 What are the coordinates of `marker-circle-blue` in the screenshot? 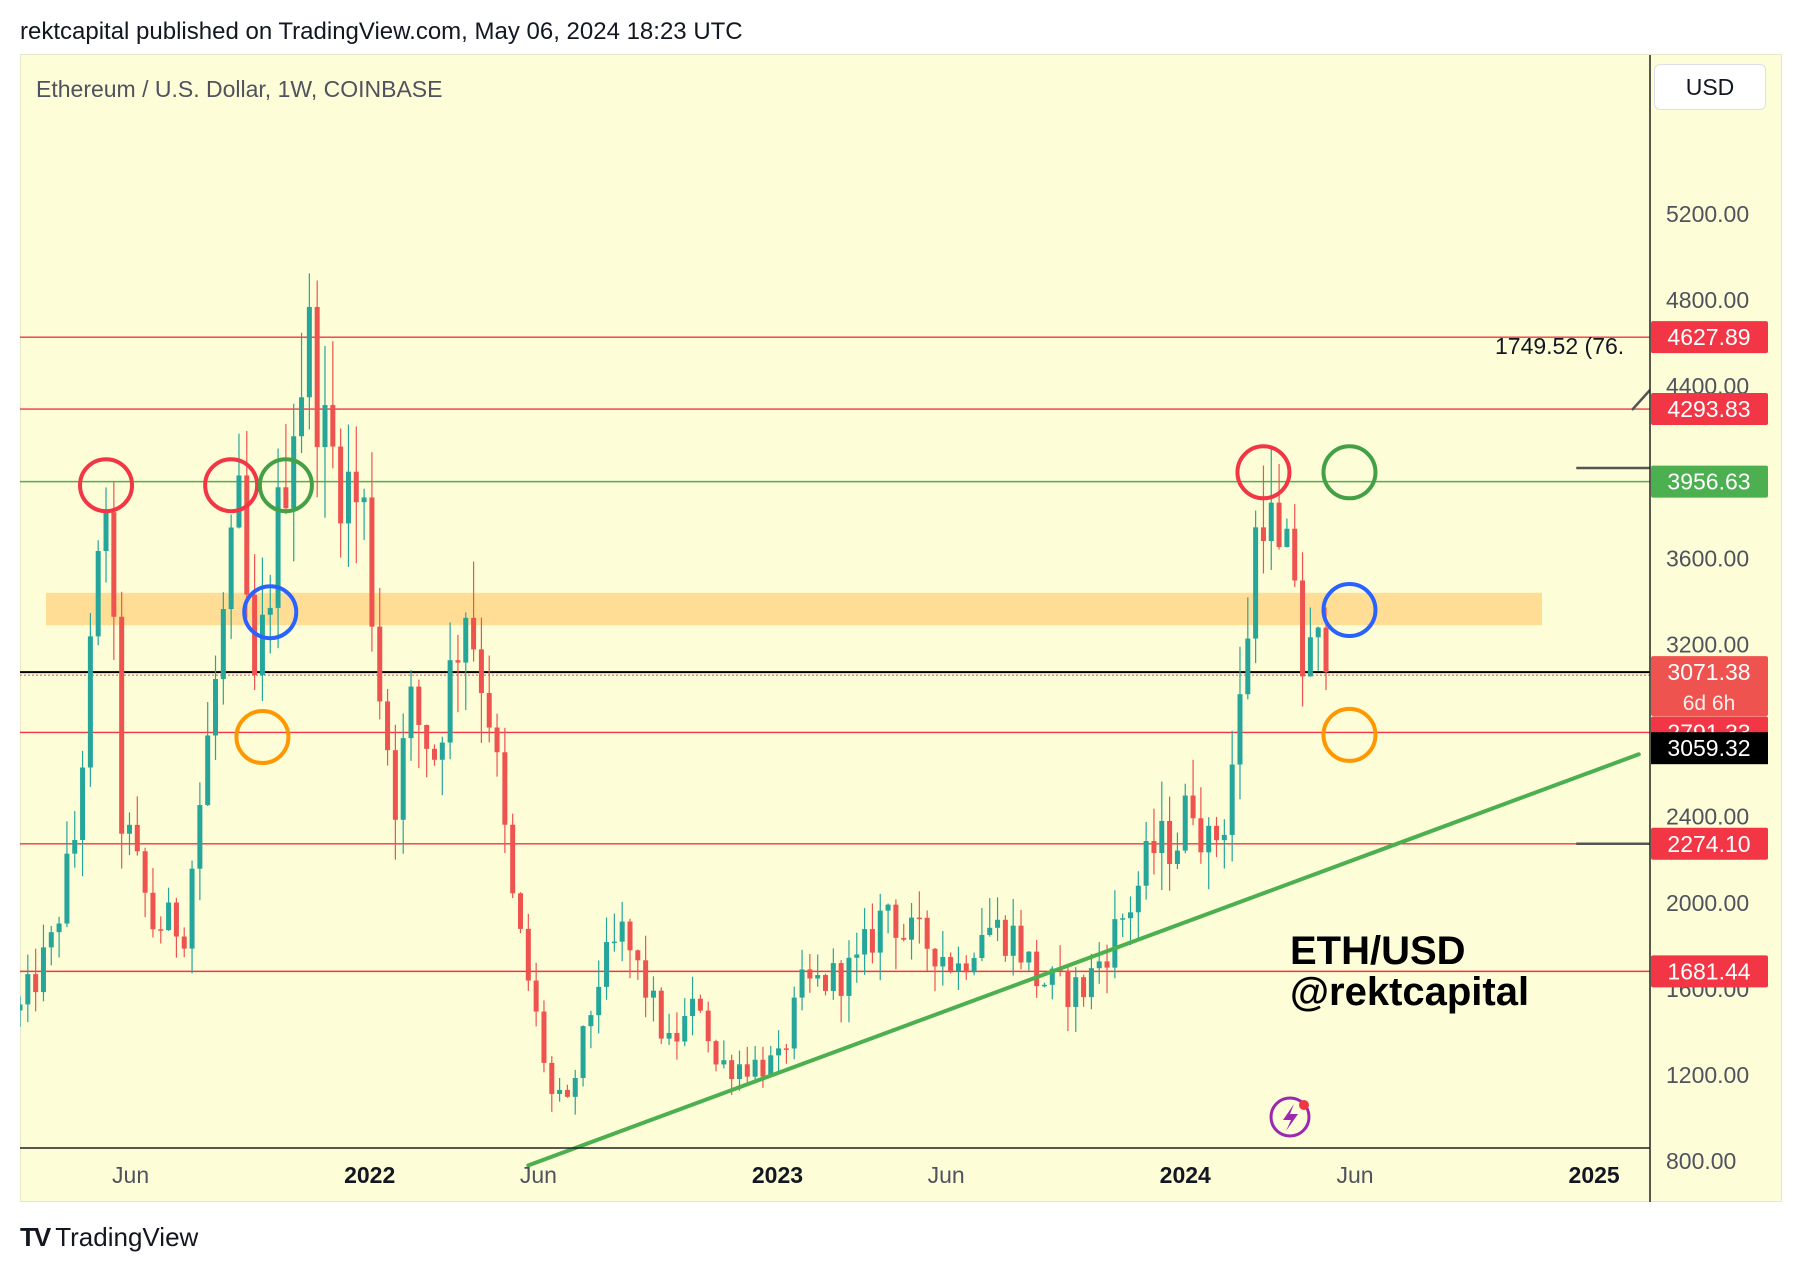 It's located at (270, 612).